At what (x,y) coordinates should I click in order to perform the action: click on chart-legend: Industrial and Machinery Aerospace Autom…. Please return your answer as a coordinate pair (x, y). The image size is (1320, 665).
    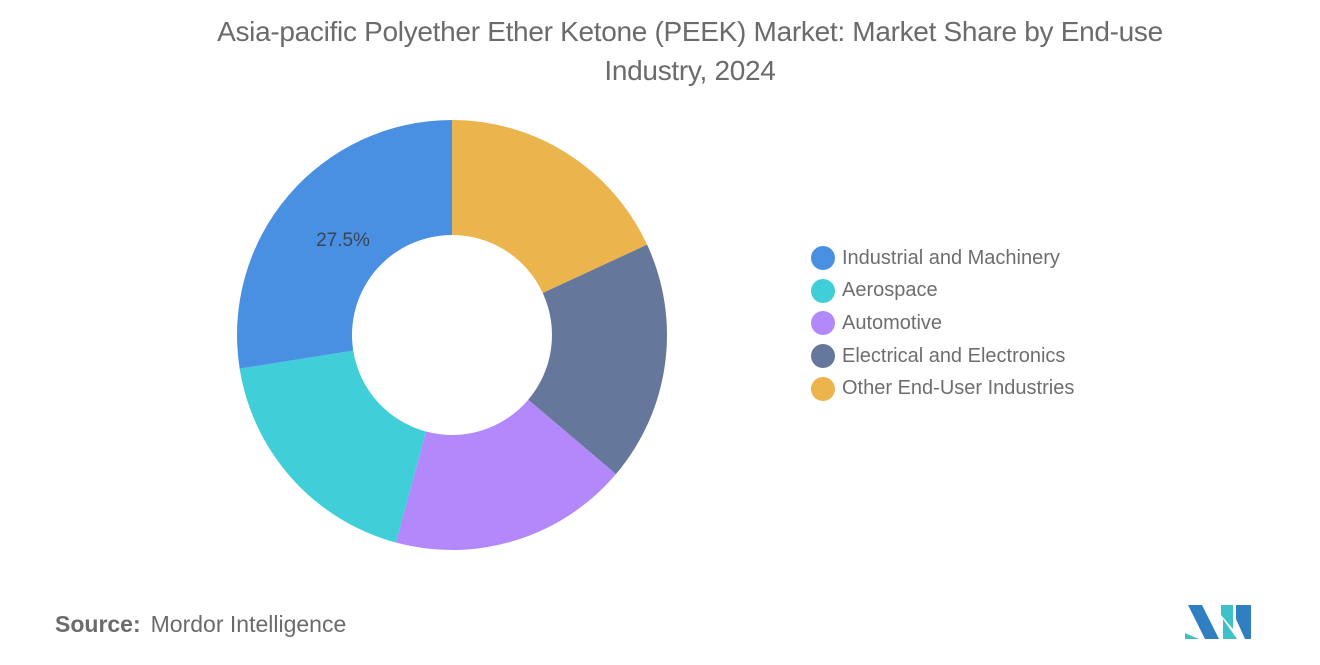
    Looking at the image, I should click on (942, 323).